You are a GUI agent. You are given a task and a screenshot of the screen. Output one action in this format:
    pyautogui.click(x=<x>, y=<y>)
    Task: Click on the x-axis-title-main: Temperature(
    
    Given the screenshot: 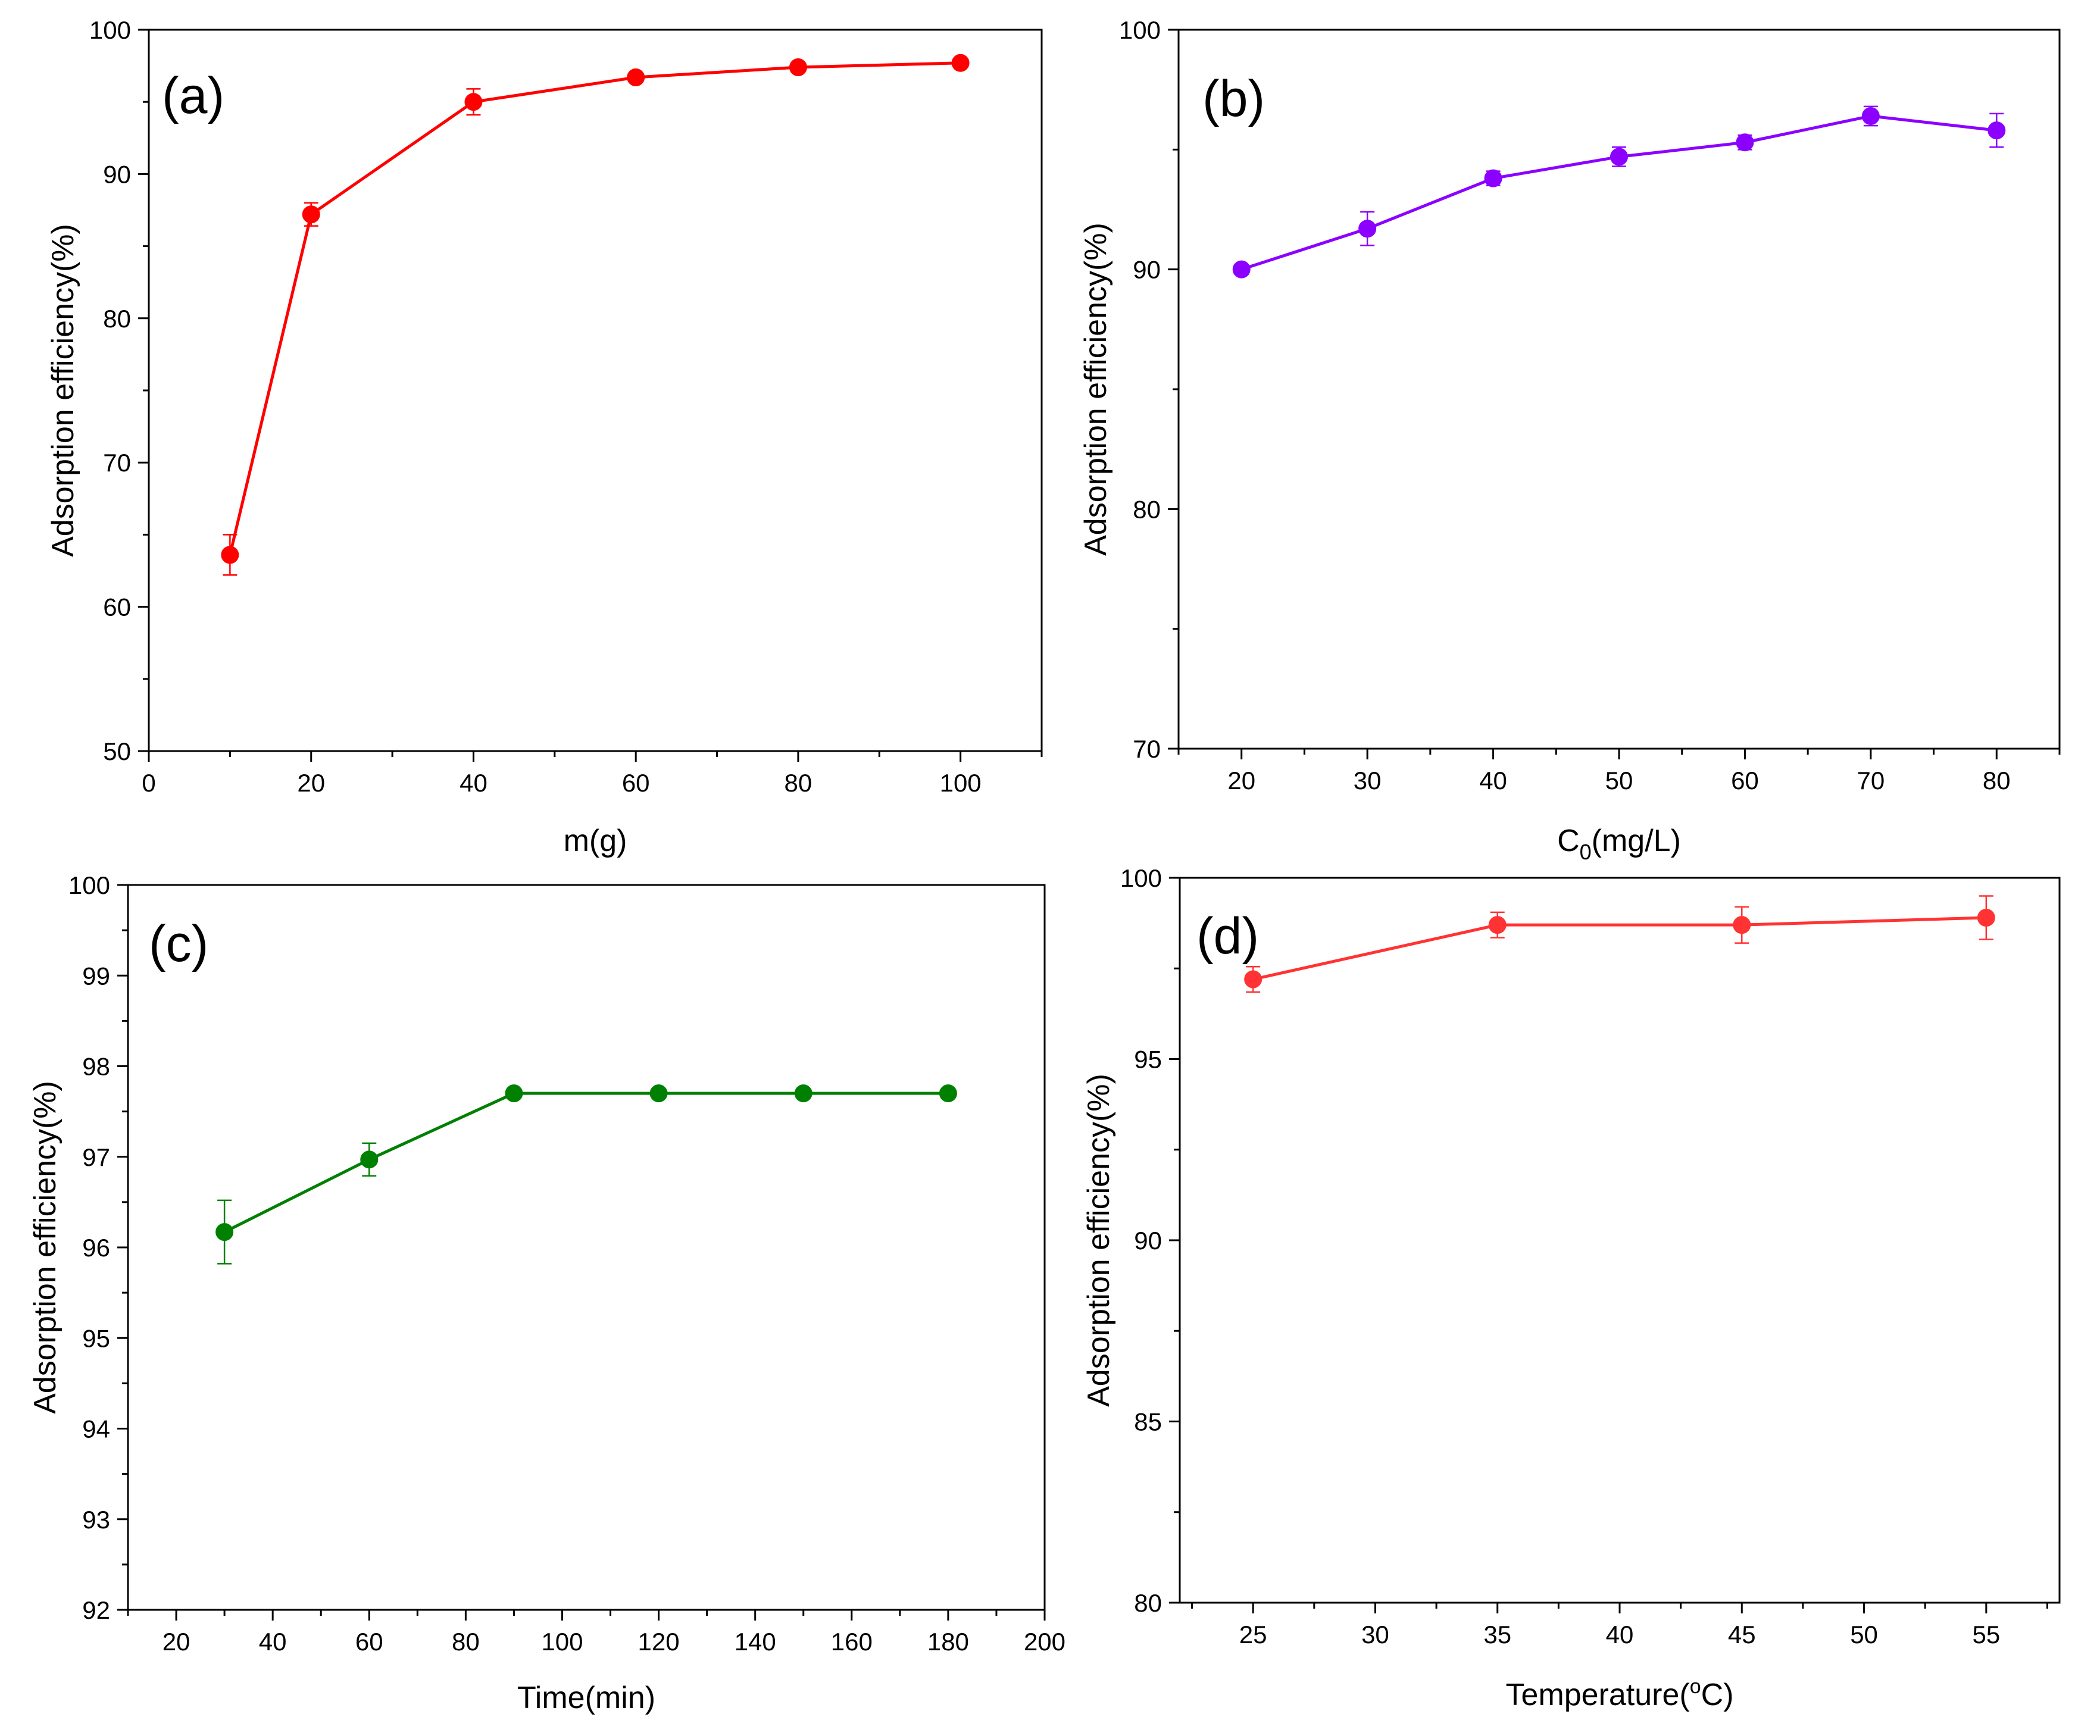 What is the action you would take?
    pyautogui.click(x=1597, y=1695)
    